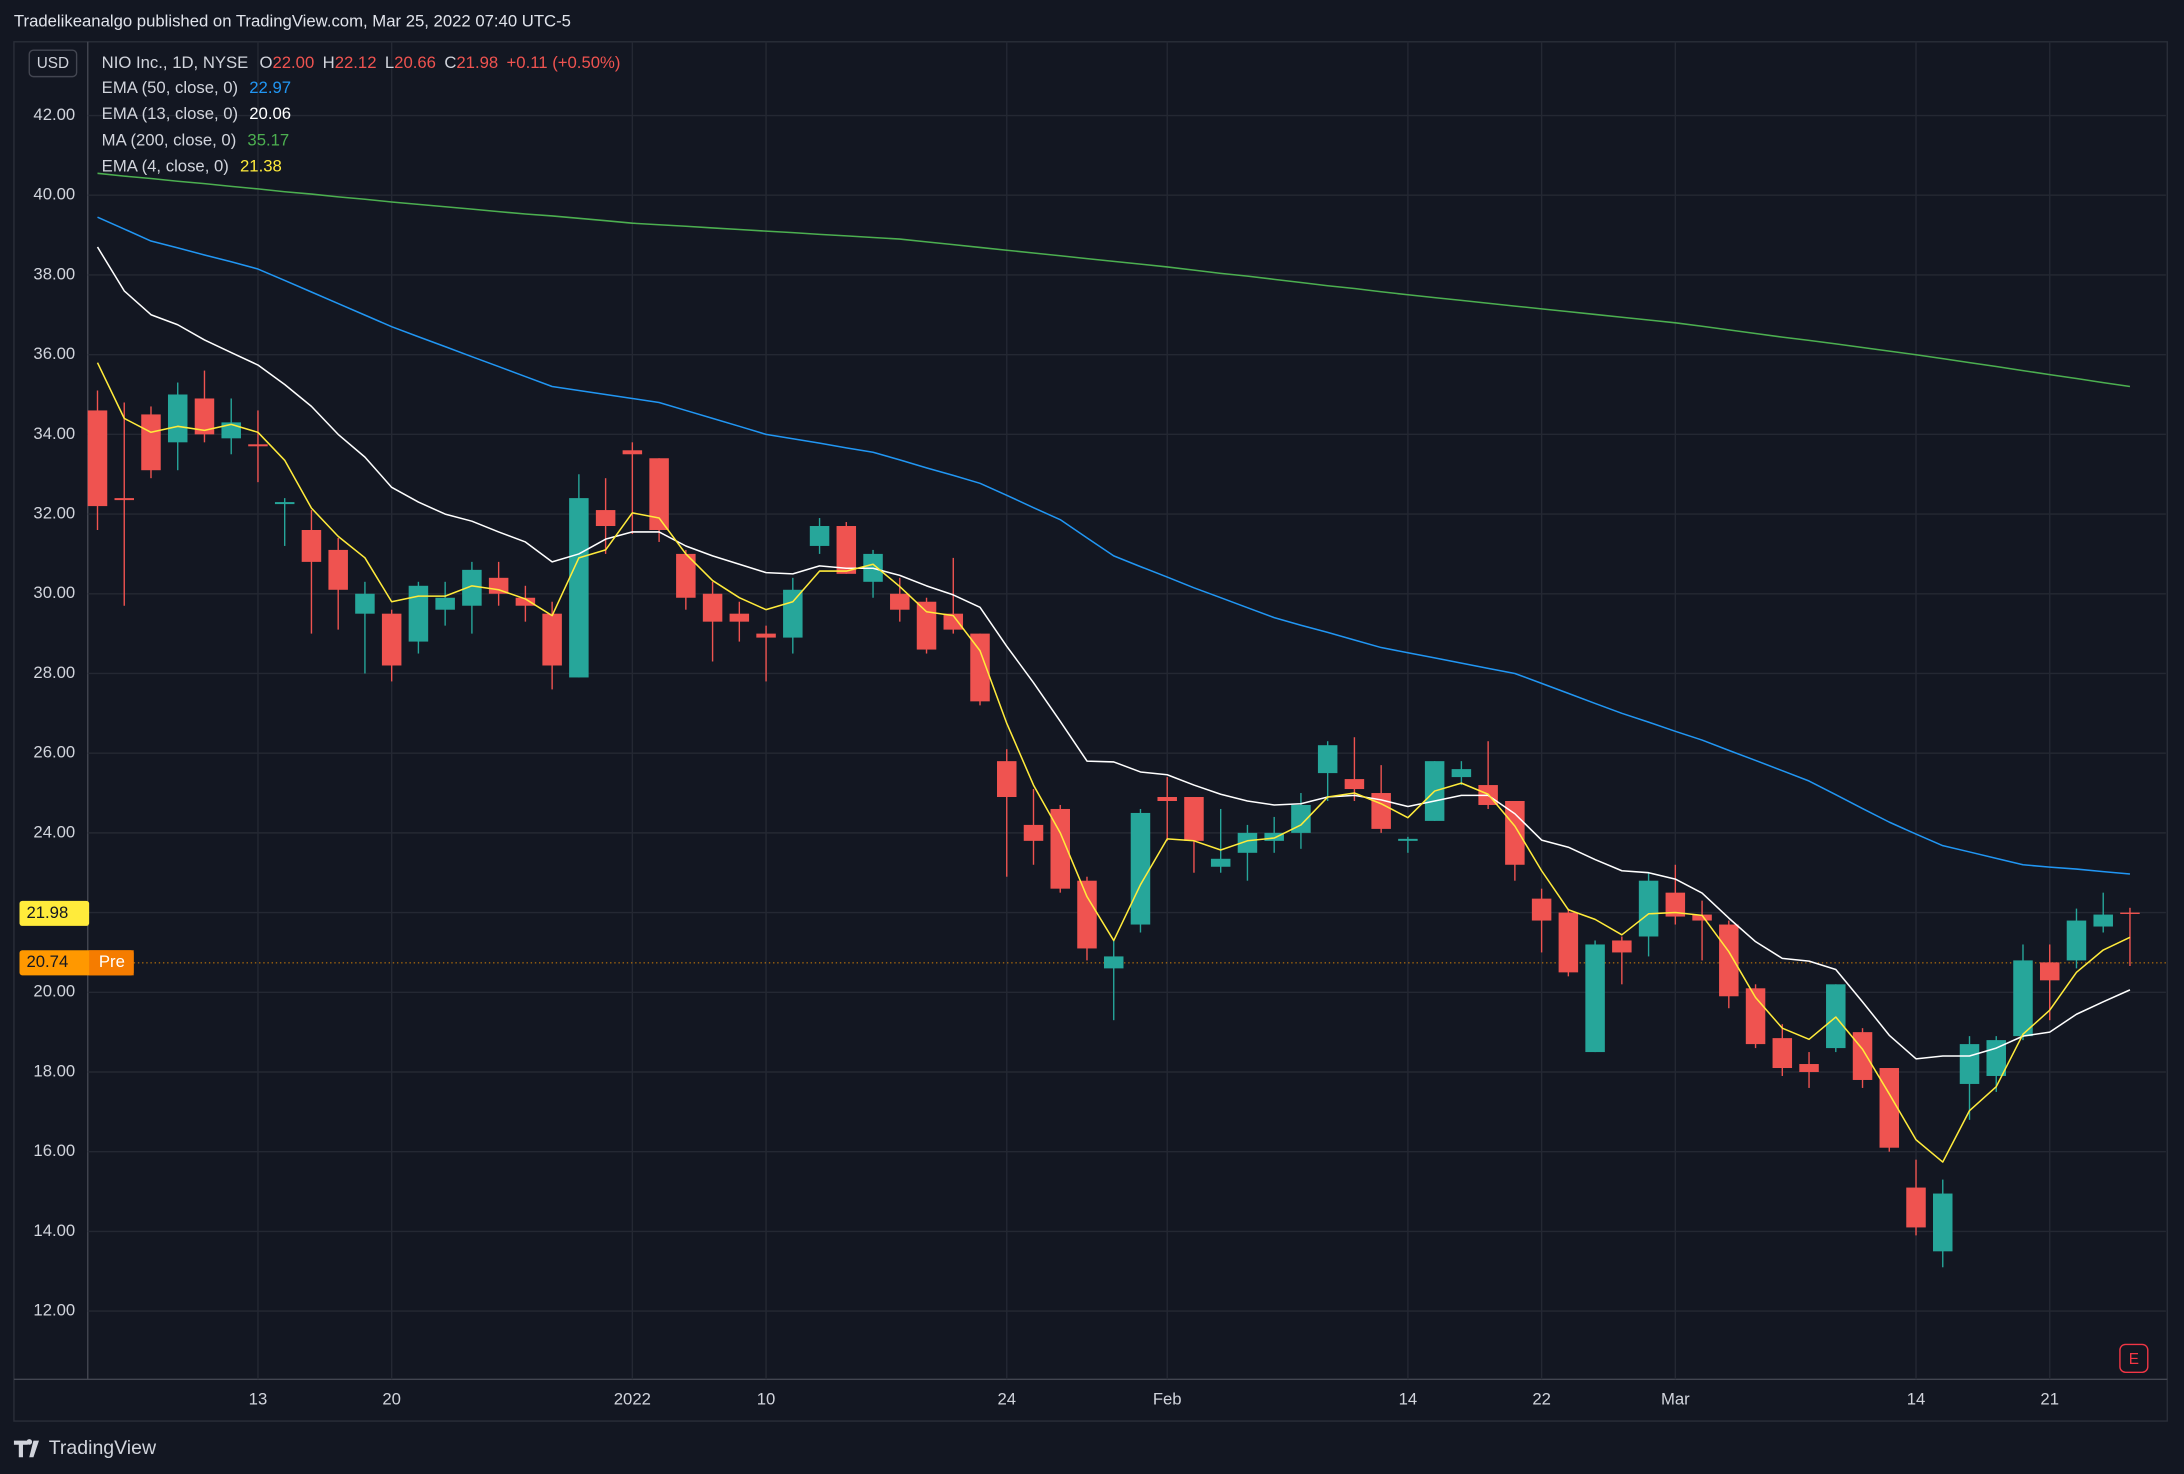 This screenshot has height=1474, width=2184. Describe the element at coordinates (54, 991) in the screenshot. I see `y-tick-label: 20.00` at that location.